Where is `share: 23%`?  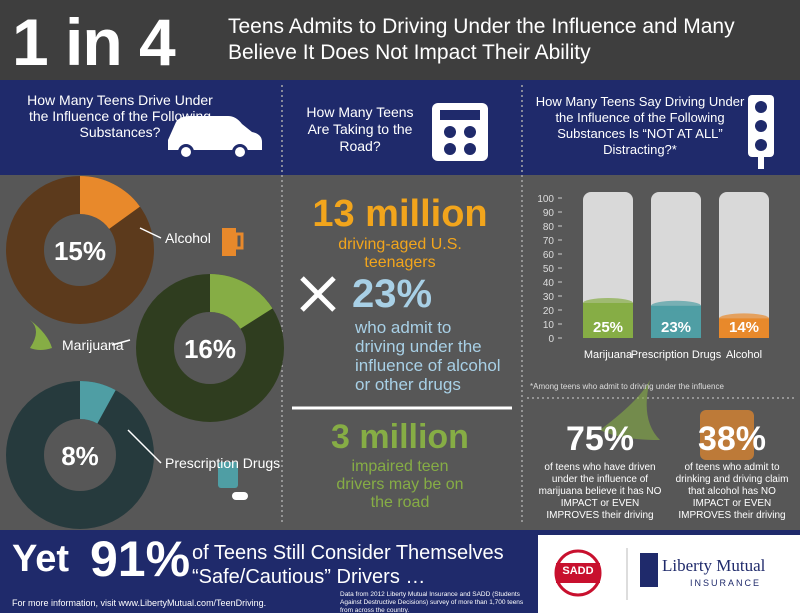
share: 23% is located at coordinates (392, 294).